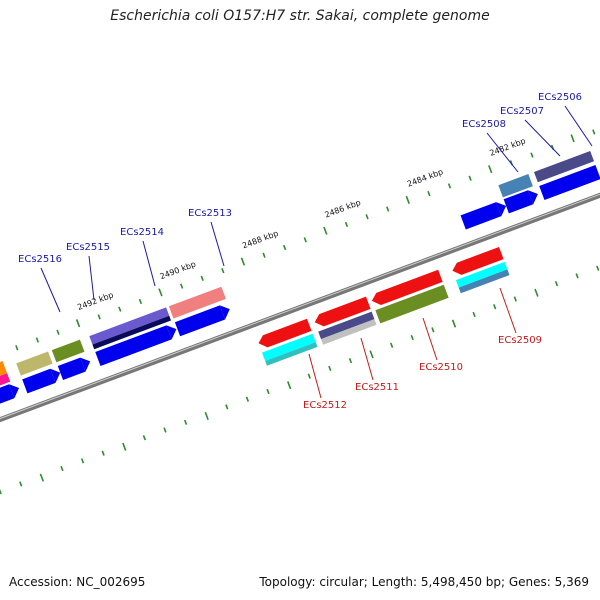  What do you see at coordinates (377, 387) in the screenshot?
I see `gene-label-ECs2511: ECs2511` at bounding box center [377, 387].